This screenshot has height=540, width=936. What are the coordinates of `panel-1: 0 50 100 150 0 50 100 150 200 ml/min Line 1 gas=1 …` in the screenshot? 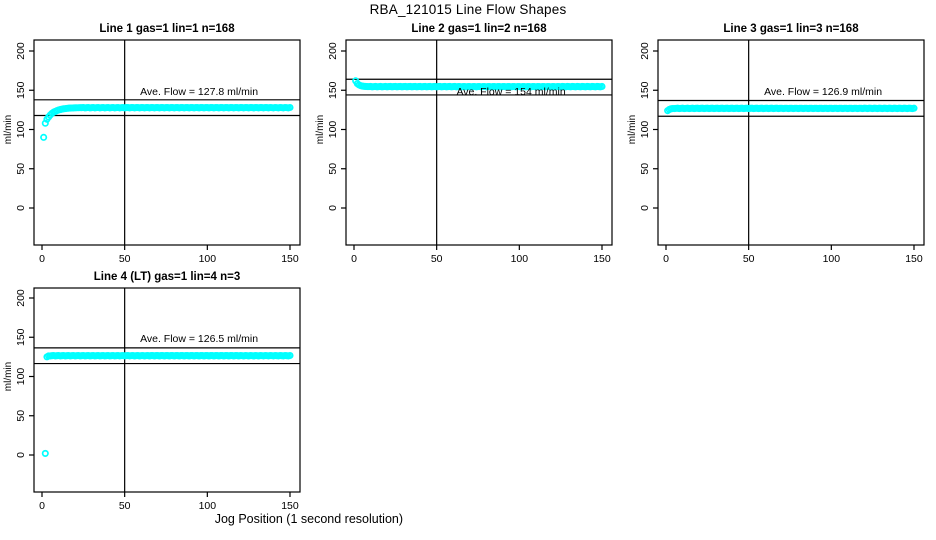 It's located at (152, 144).